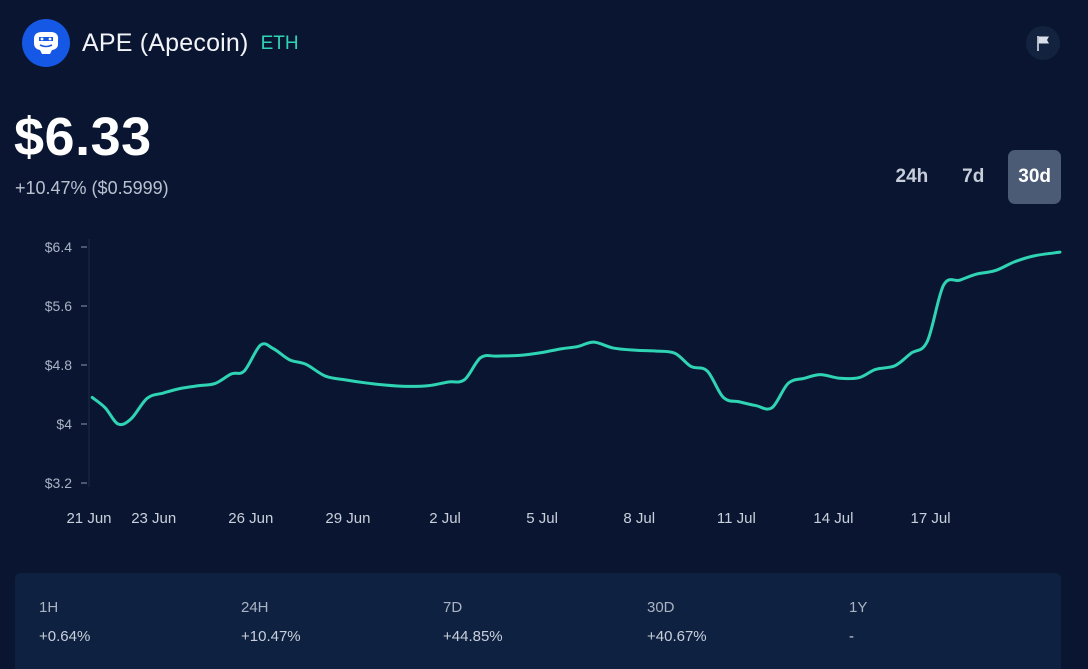 This screenshot has width=1088, height=669. What do you see at coordinates (64, 607) in the screenshot?
I see `stat-label: 1H` at bounding box center [64, 607].